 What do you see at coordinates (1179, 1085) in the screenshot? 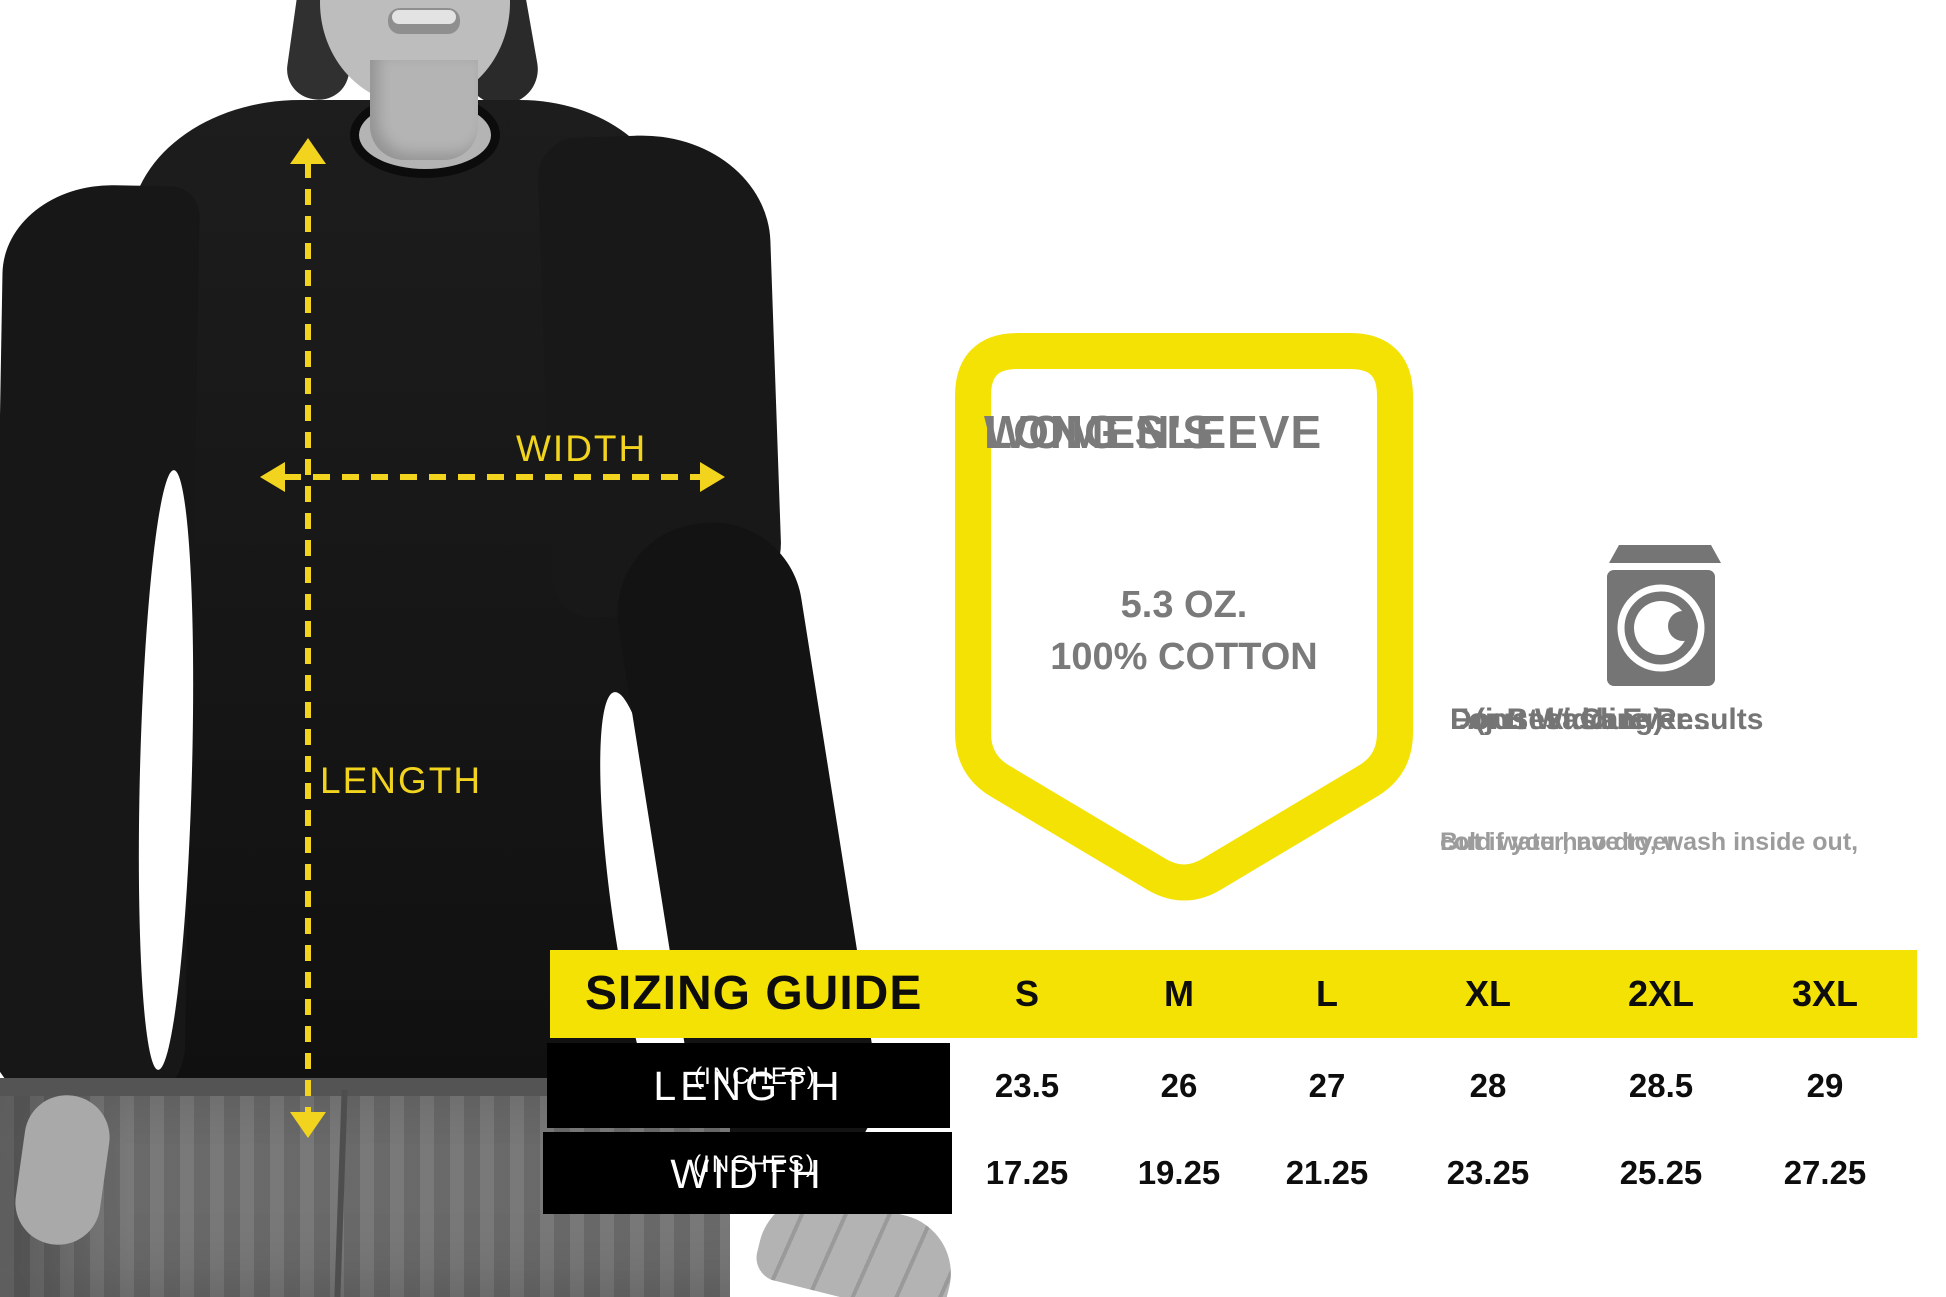
I see `table-cell-length-m: 26` at bounding box center [1179, 1085].